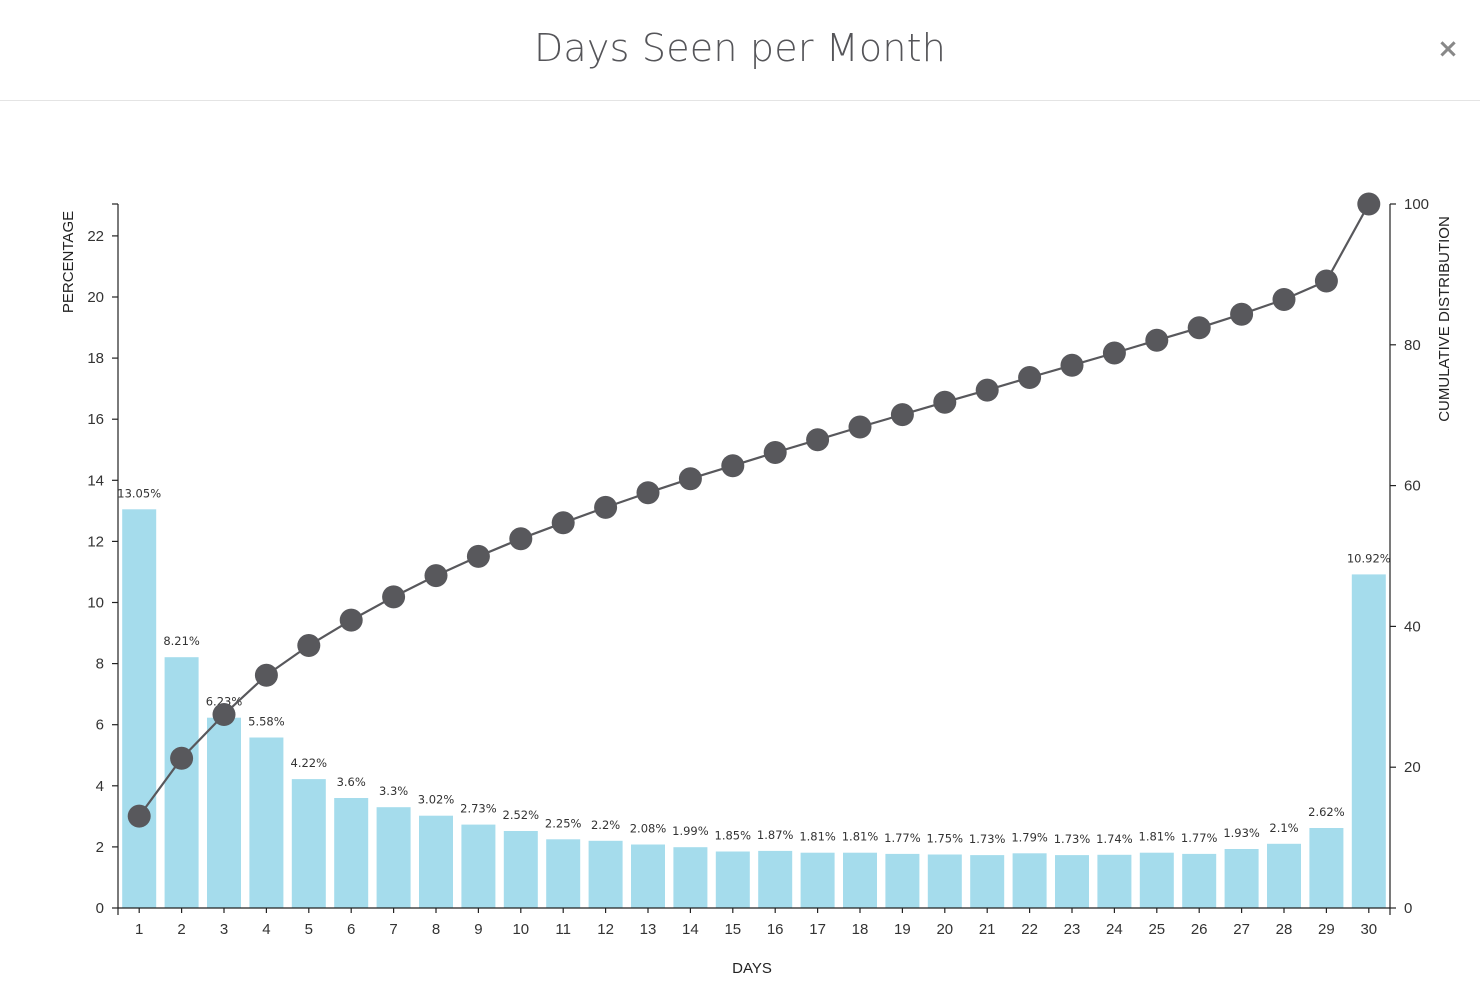 The height and width of the screenshot is (1007, 1480). Describe the element at coordinates (605, 825) in the screenshot. I see `bar-data-label: 2.2%` at that location.